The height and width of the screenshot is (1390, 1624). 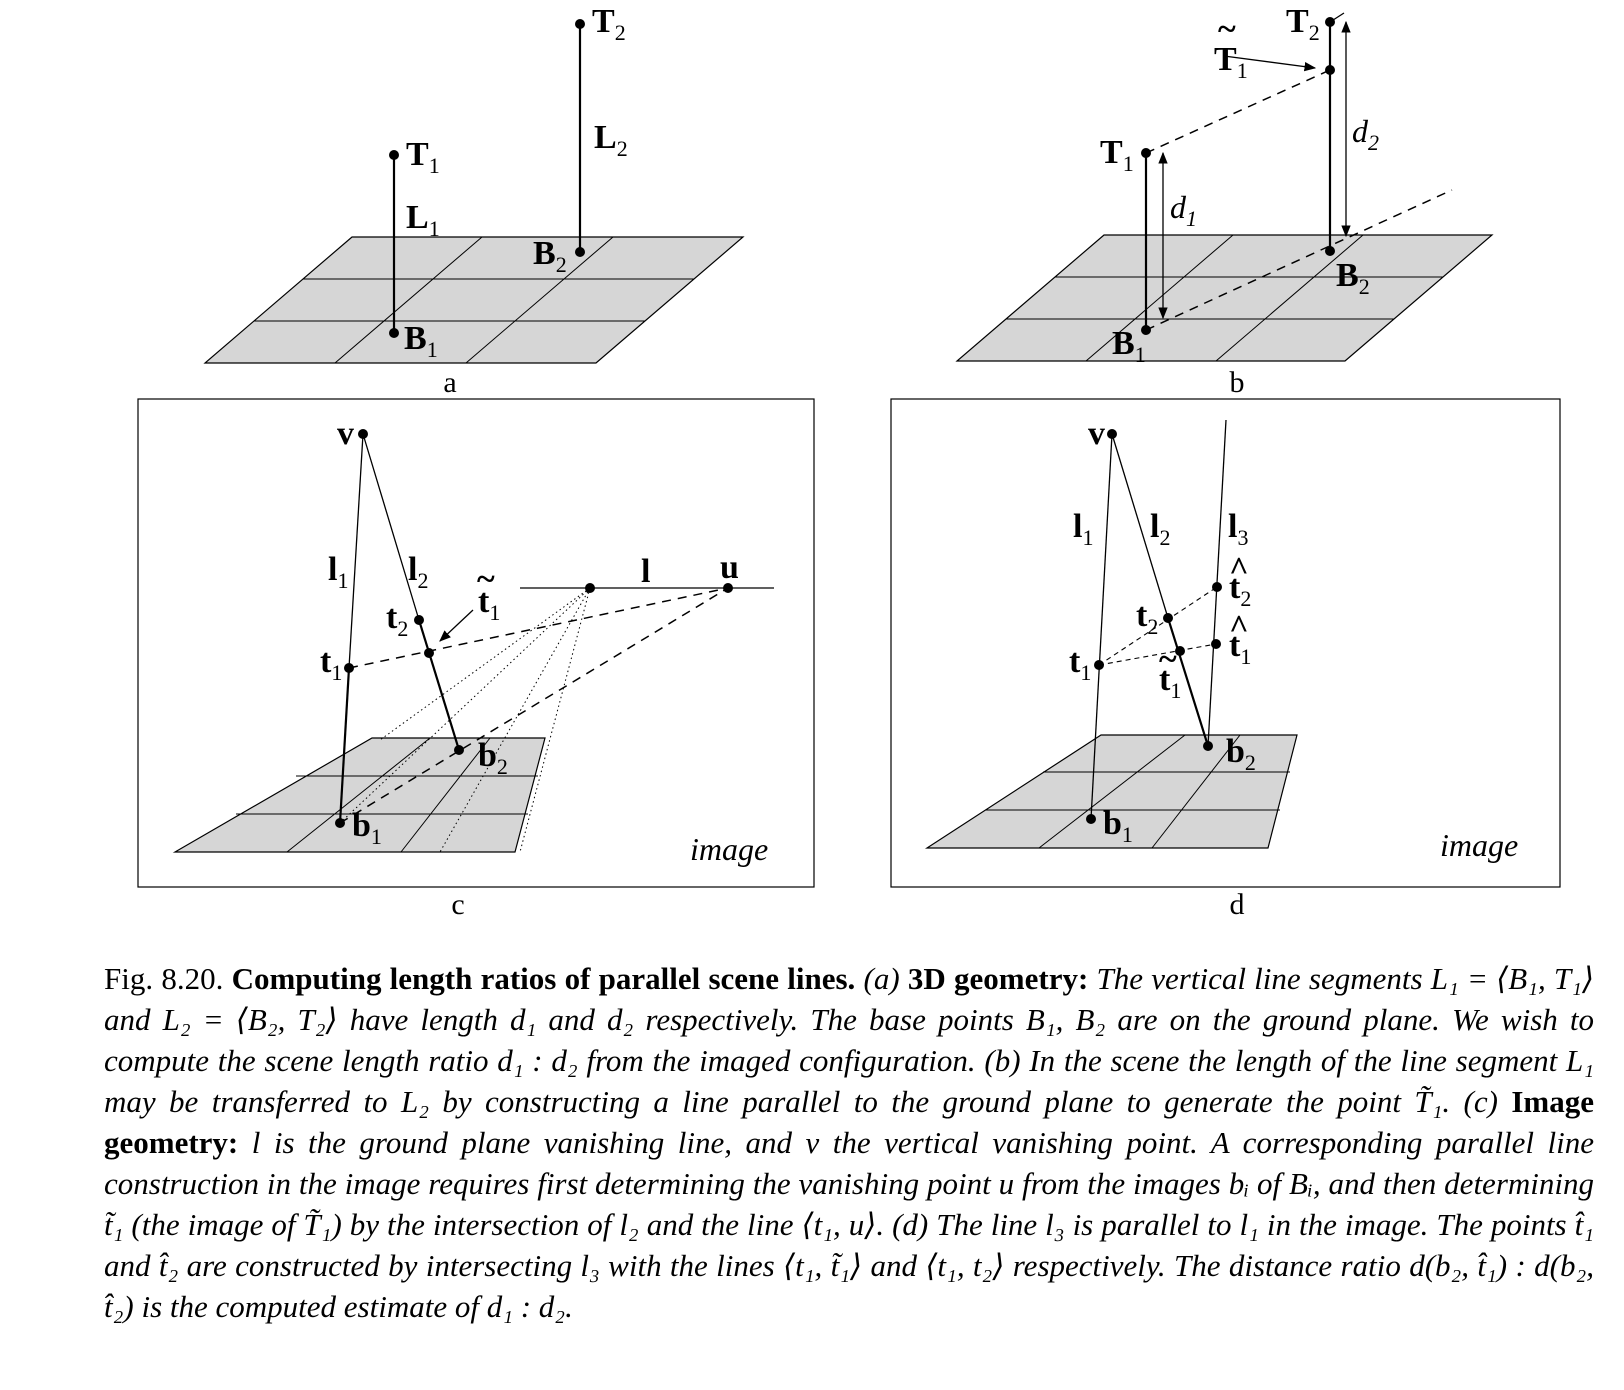 What do you see at coordinates (1157, 654) in the screenshot?
I see `panel-d-line-t1-t1tilde` at bounding box center [1157, 654].